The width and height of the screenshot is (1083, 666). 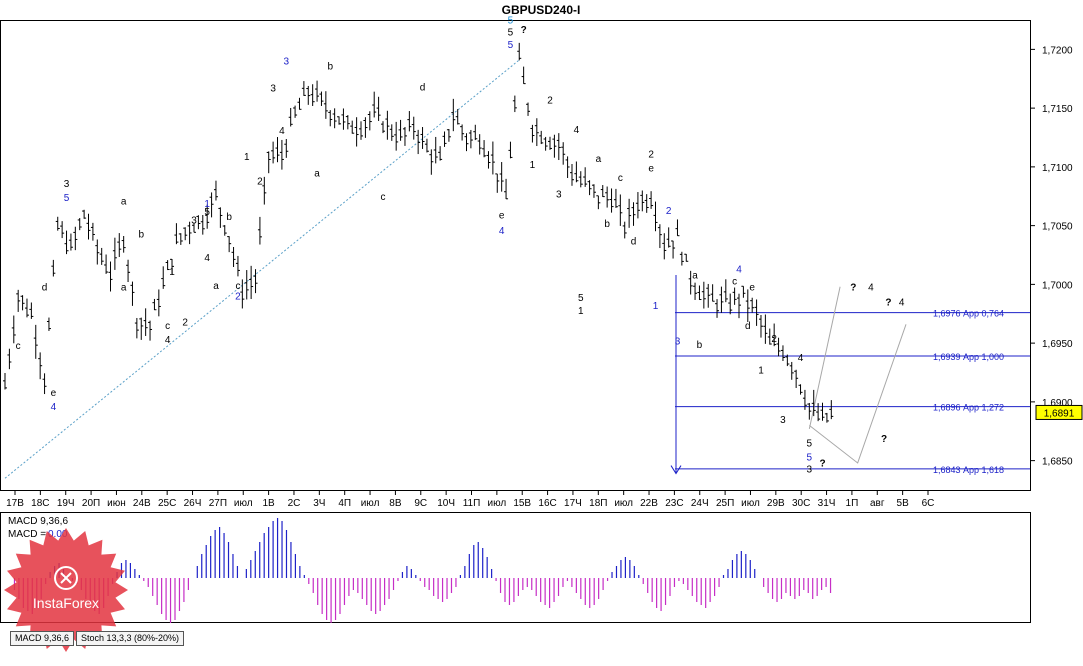 I want to click on x-tick-label: 4П, so click(x=344, y=503).